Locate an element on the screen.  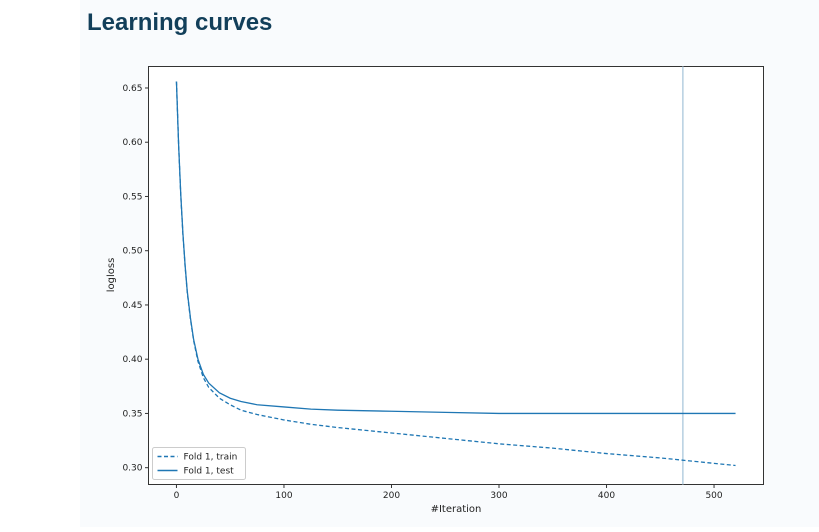
y-axis-label: logloss is located at coordinates (111, 275).